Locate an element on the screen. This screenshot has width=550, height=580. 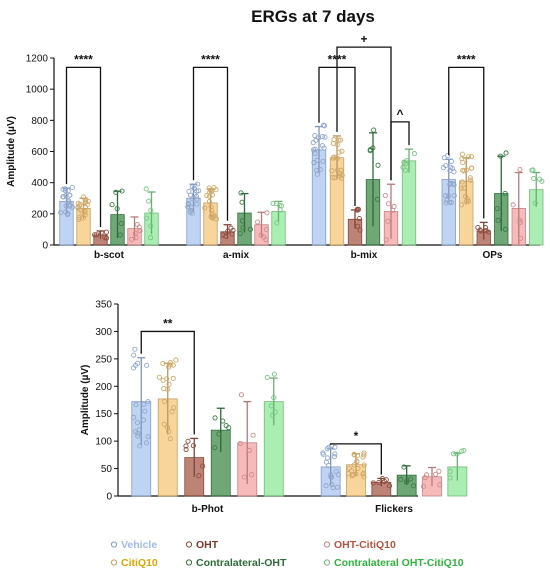
bar-contralateral-oht-citiq10-b-mix is located at coordinates (409, 203).